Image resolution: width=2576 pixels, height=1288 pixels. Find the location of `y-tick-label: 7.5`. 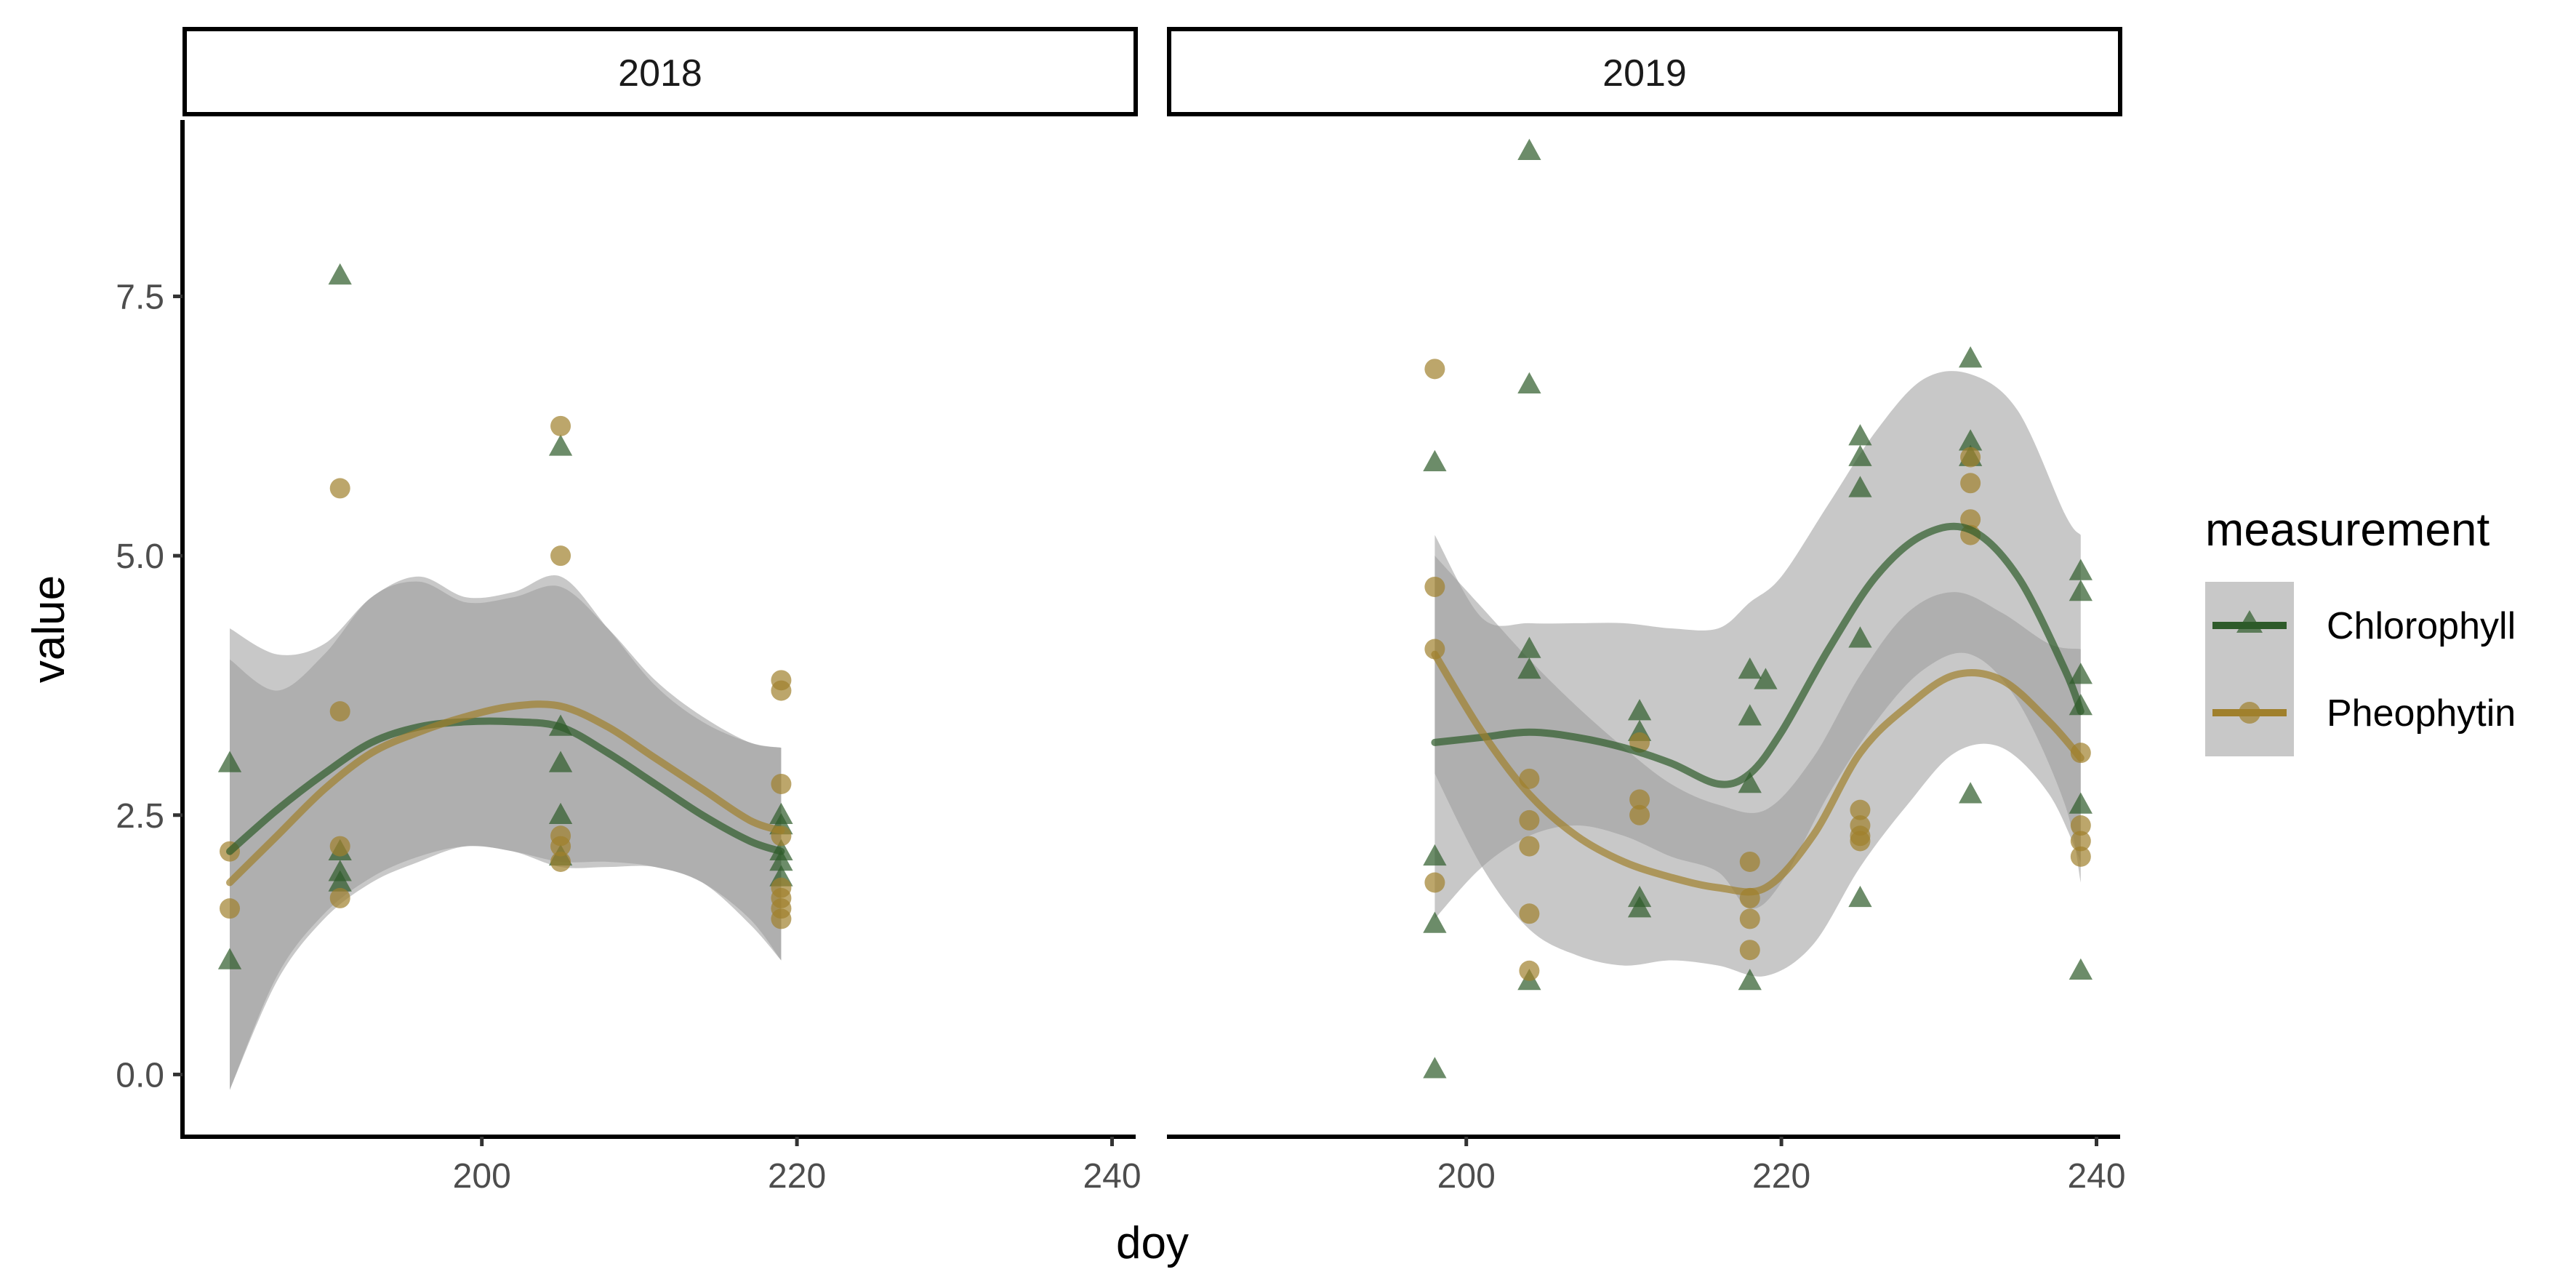

y-tick-label: 7.5 is located at coordinates (140, 298).